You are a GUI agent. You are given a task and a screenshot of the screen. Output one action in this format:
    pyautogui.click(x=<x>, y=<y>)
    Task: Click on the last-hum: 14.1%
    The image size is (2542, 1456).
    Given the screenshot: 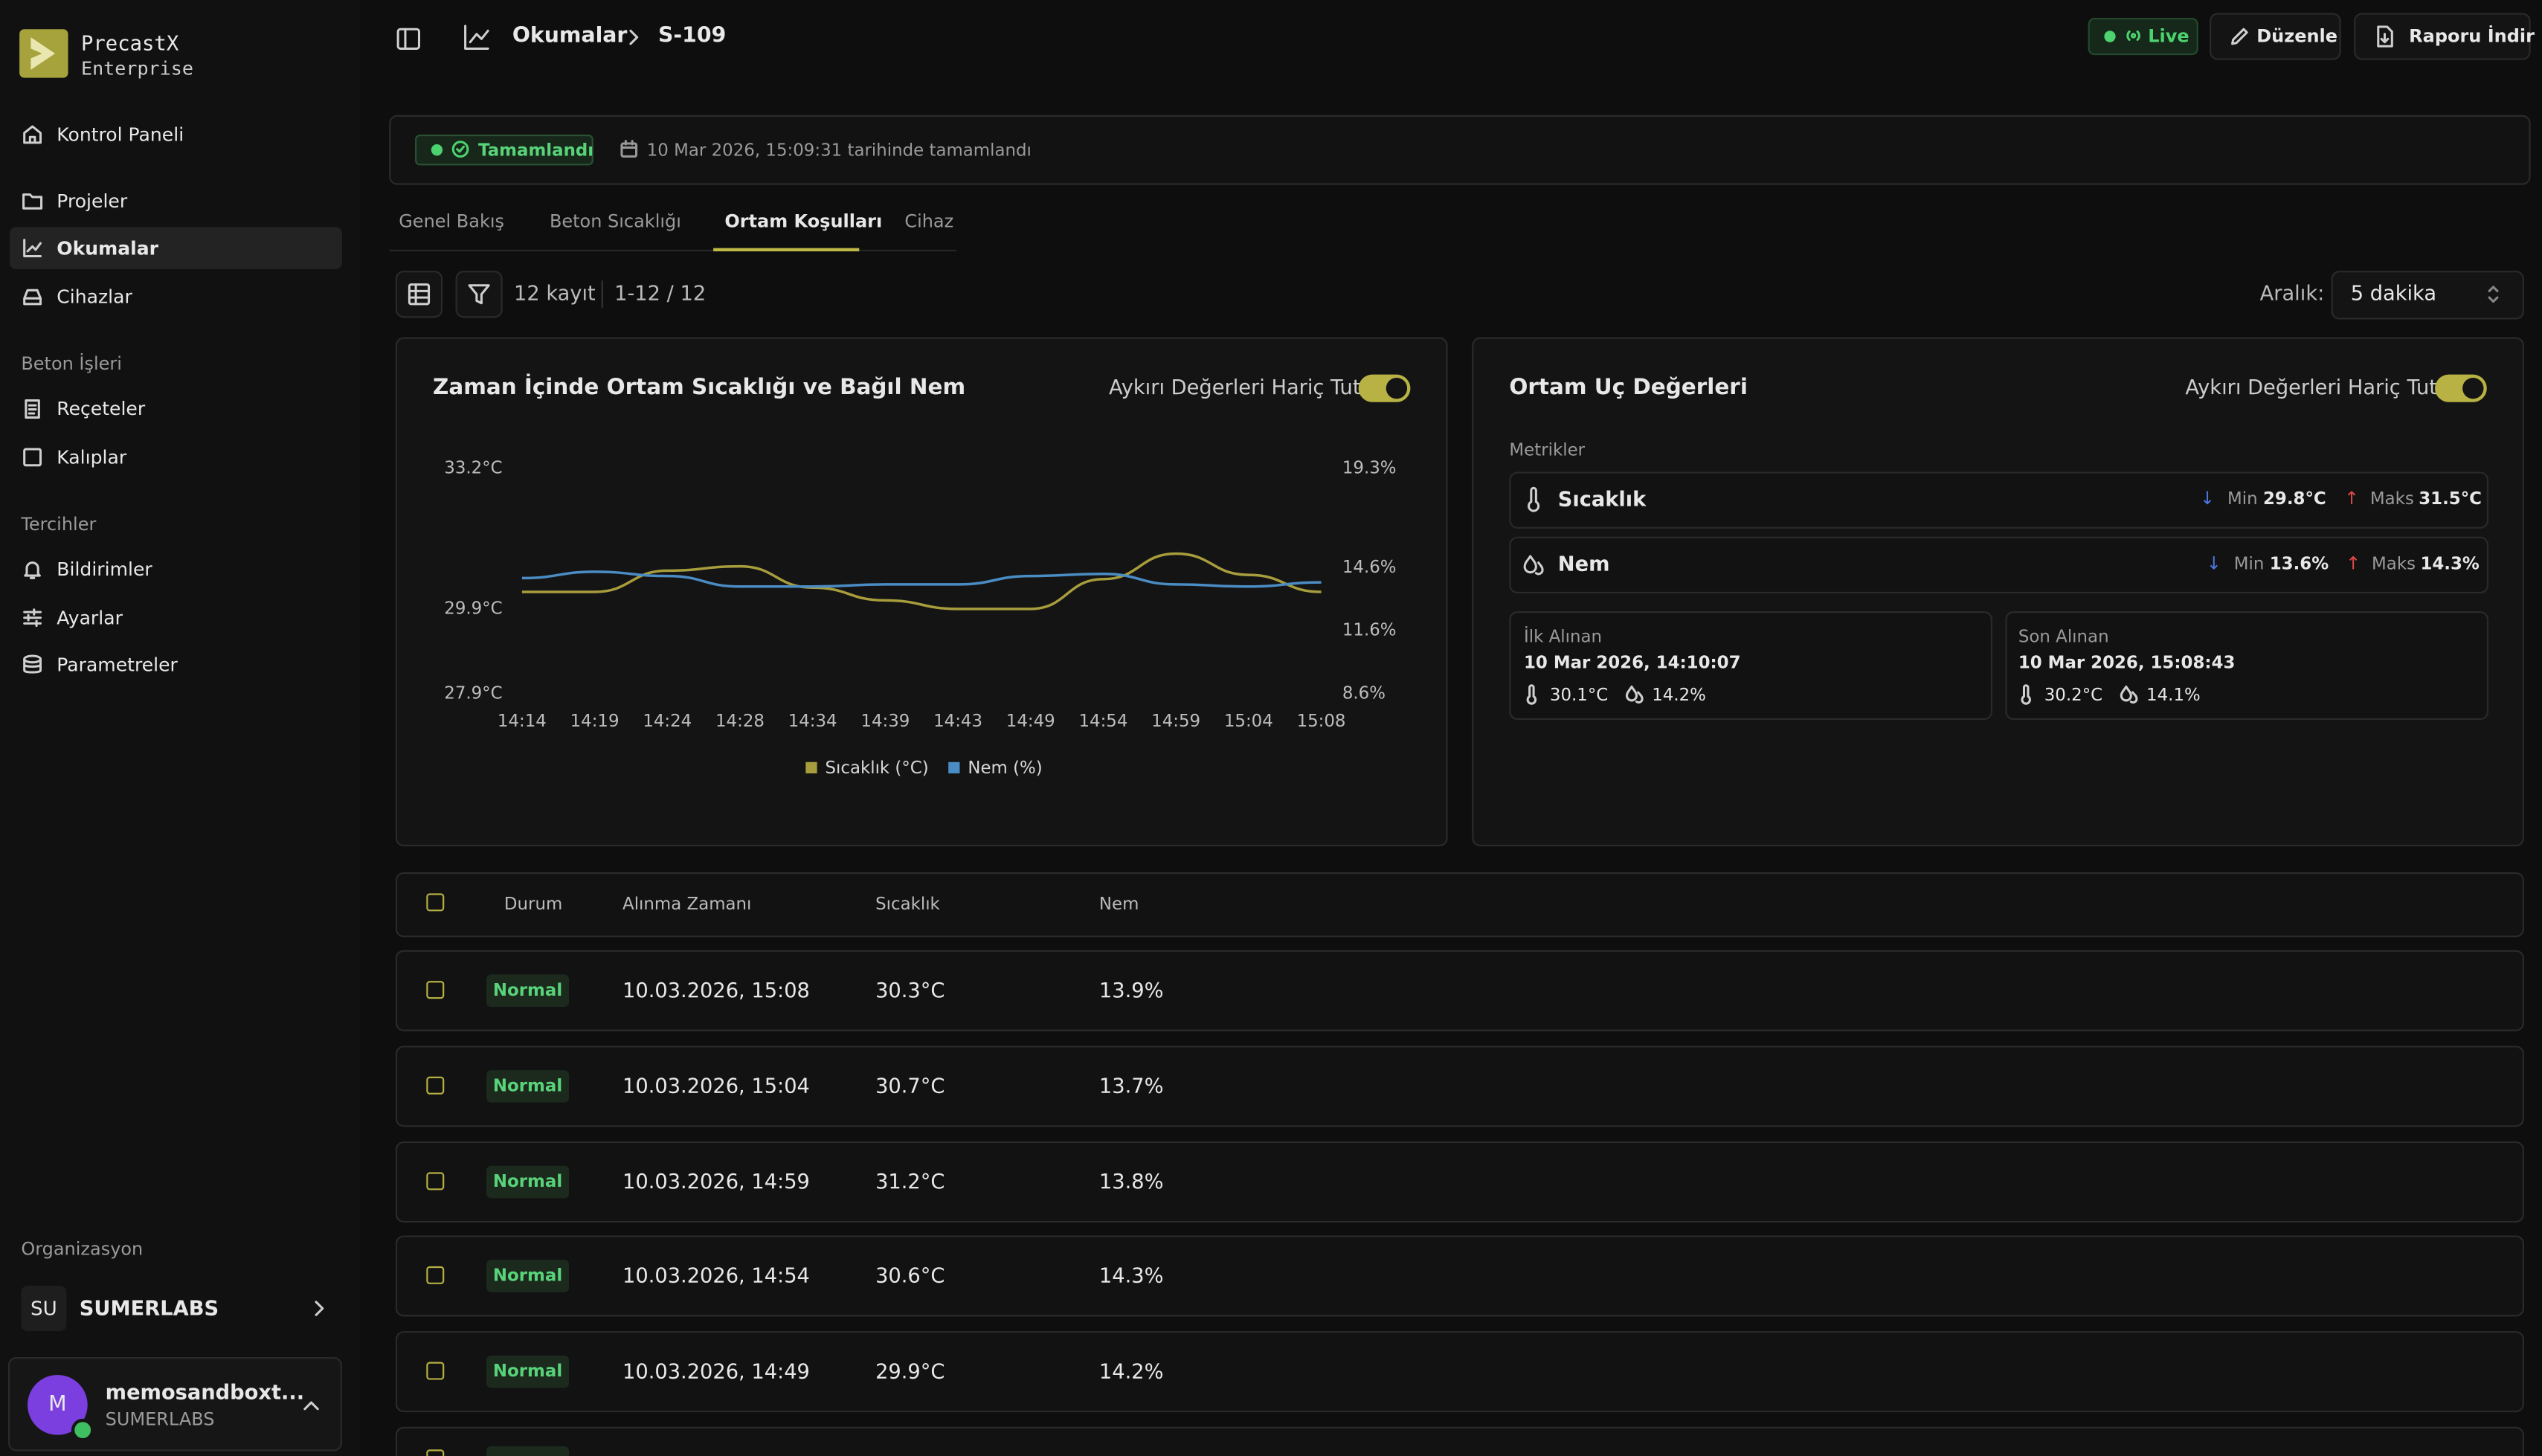 What is the action you would take?
    pyautogui.click(x=2173, y=696)
    